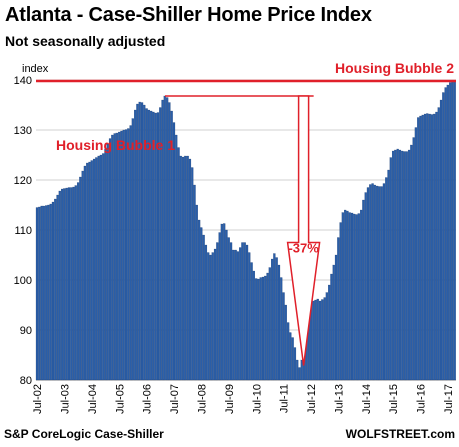 The width and height of the screenshot is (459, 447). I want to click on drop-arrow, so click(303, 230).